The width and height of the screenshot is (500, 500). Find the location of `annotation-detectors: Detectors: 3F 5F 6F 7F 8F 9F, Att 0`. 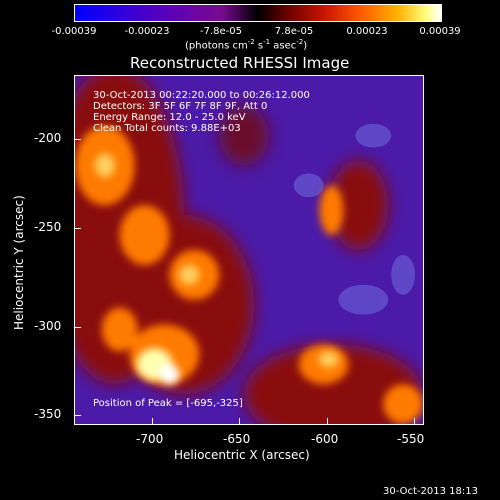

annotation-detectors: Detectors: 3F 5F 6F 7F 8F 9F, Att 0 is located at coordinates (180, 106).